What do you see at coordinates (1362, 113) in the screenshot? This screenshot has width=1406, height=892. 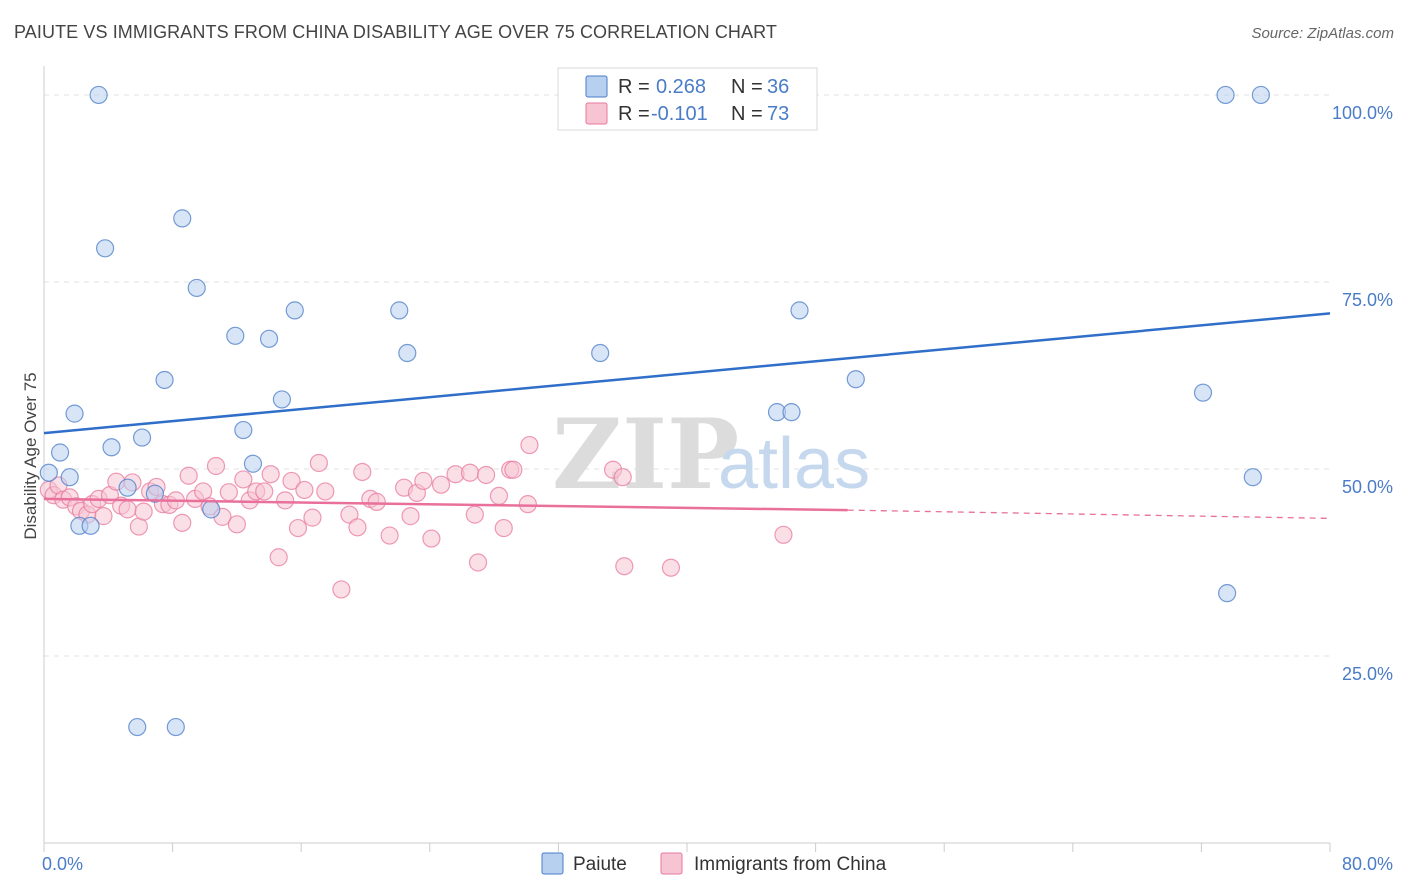 I see `y-tick-label-100: 100.0%` at bounding box center [1362, 113].